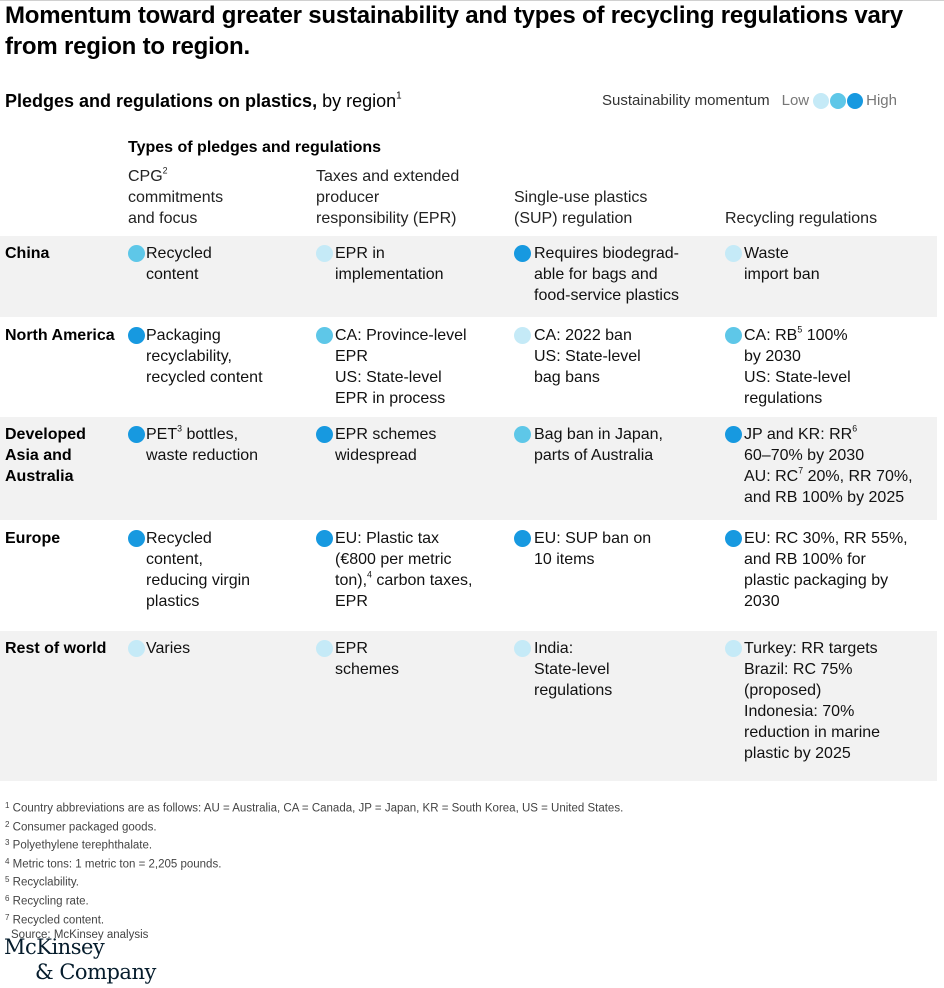 This screenshot has width=944, height=988. Describe the element at coordinates (581, 208) in the screenshot. I see `column-header-3: Single-use plastics (SUP) regulation` at that location.